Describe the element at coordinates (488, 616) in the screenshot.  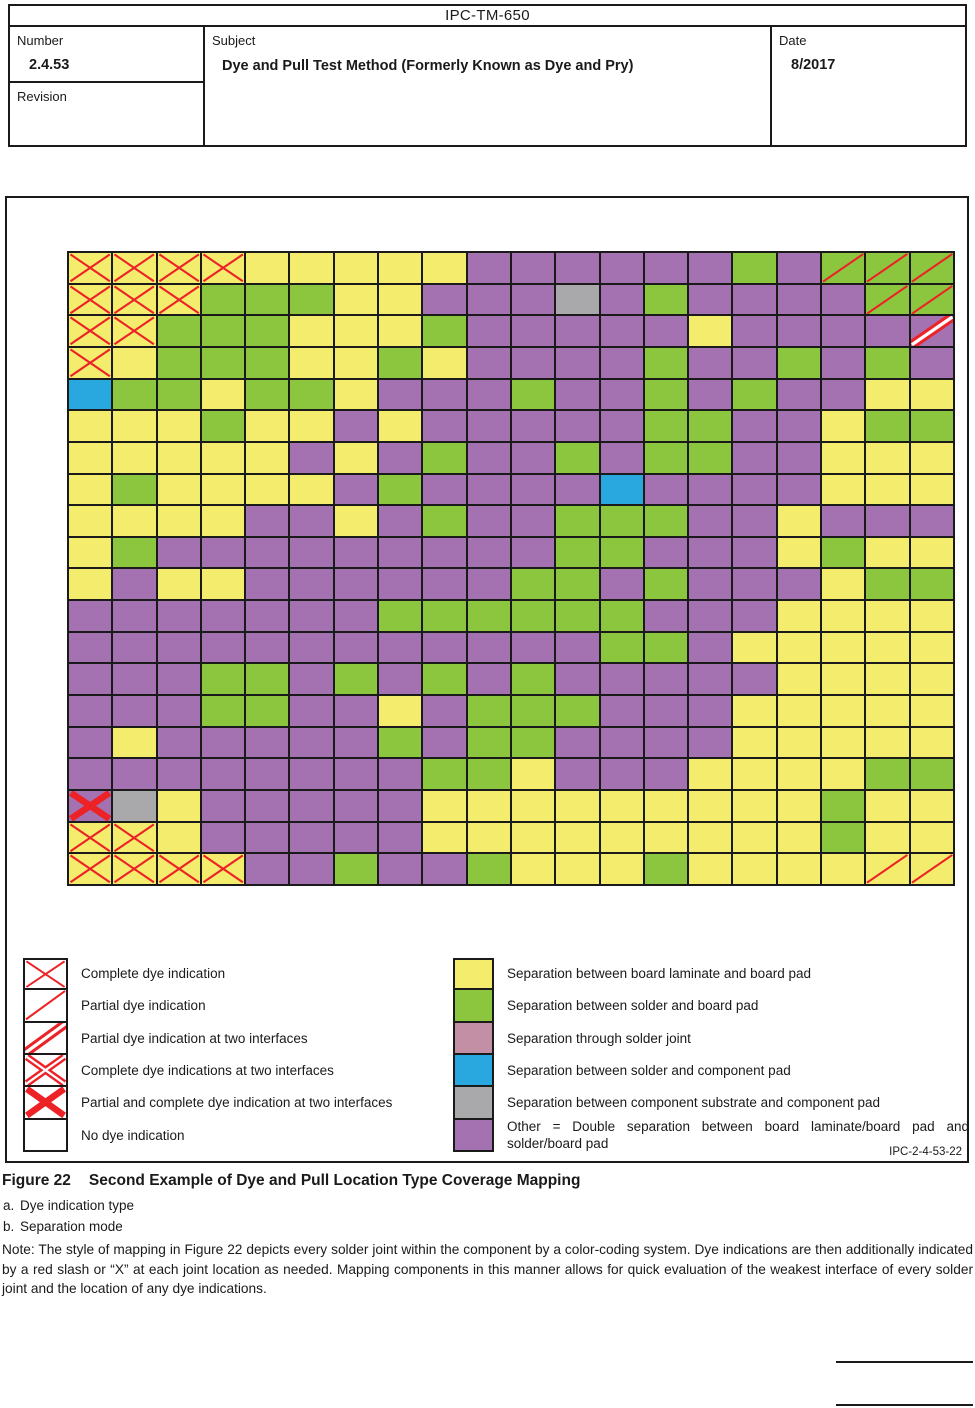
I see `grid-cell-r12-c10` at that location.